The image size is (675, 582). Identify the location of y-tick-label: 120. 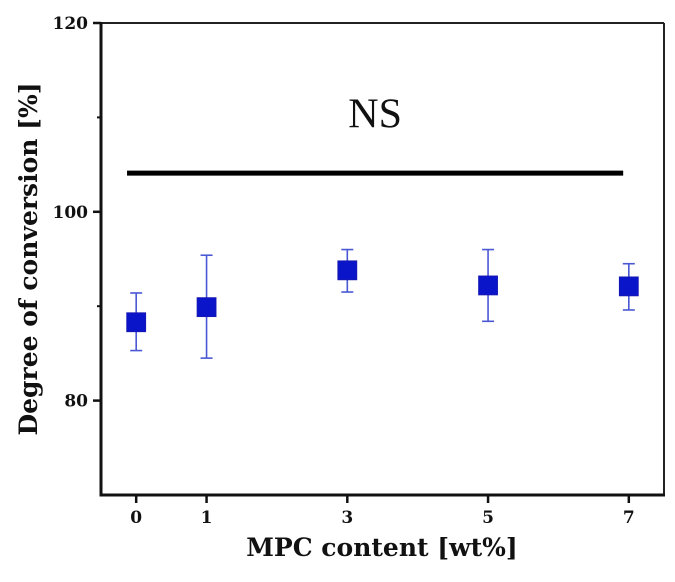
(71, 24).